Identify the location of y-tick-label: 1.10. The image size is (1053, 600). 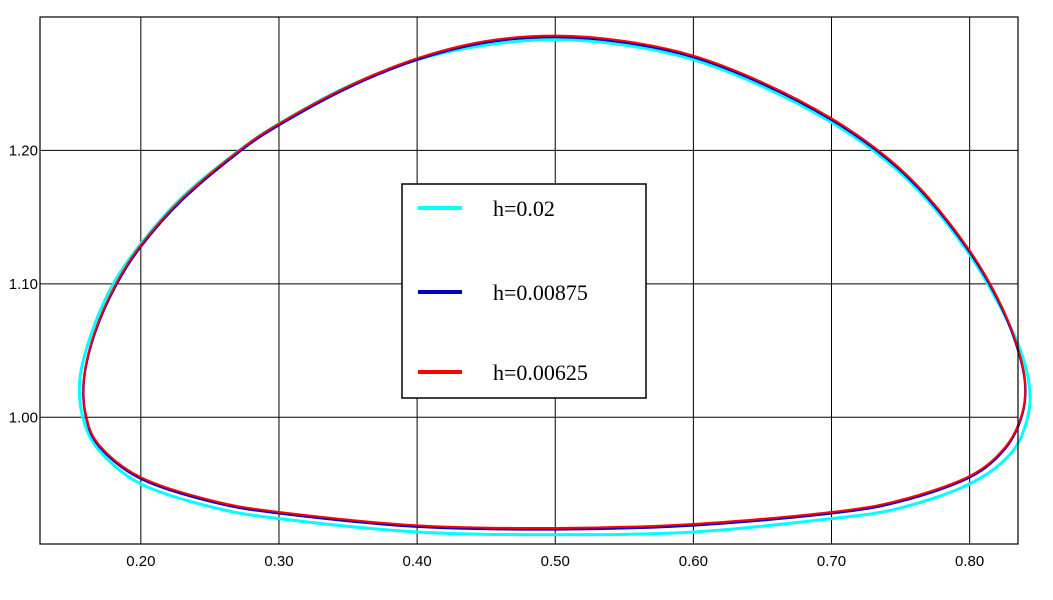
(23, 284).